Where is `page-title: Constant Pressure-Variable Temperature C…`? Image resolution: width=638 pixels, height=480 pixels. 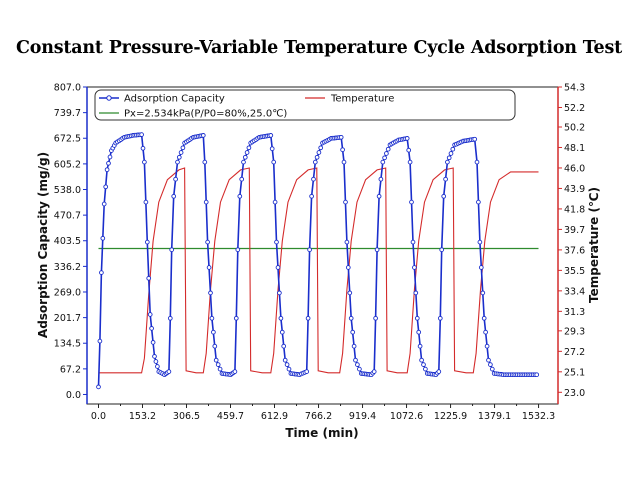
page-title: Constant Pressure-Variable Temperature C… is located at coordinates (319, 48).